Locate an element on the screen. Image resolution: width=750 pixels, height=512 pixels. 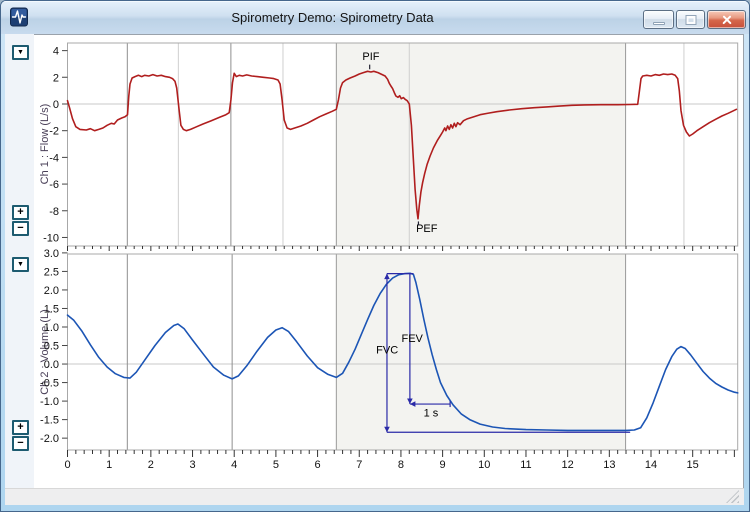
ch1-zoom-in-button: + is located at coordinates (20, 212).